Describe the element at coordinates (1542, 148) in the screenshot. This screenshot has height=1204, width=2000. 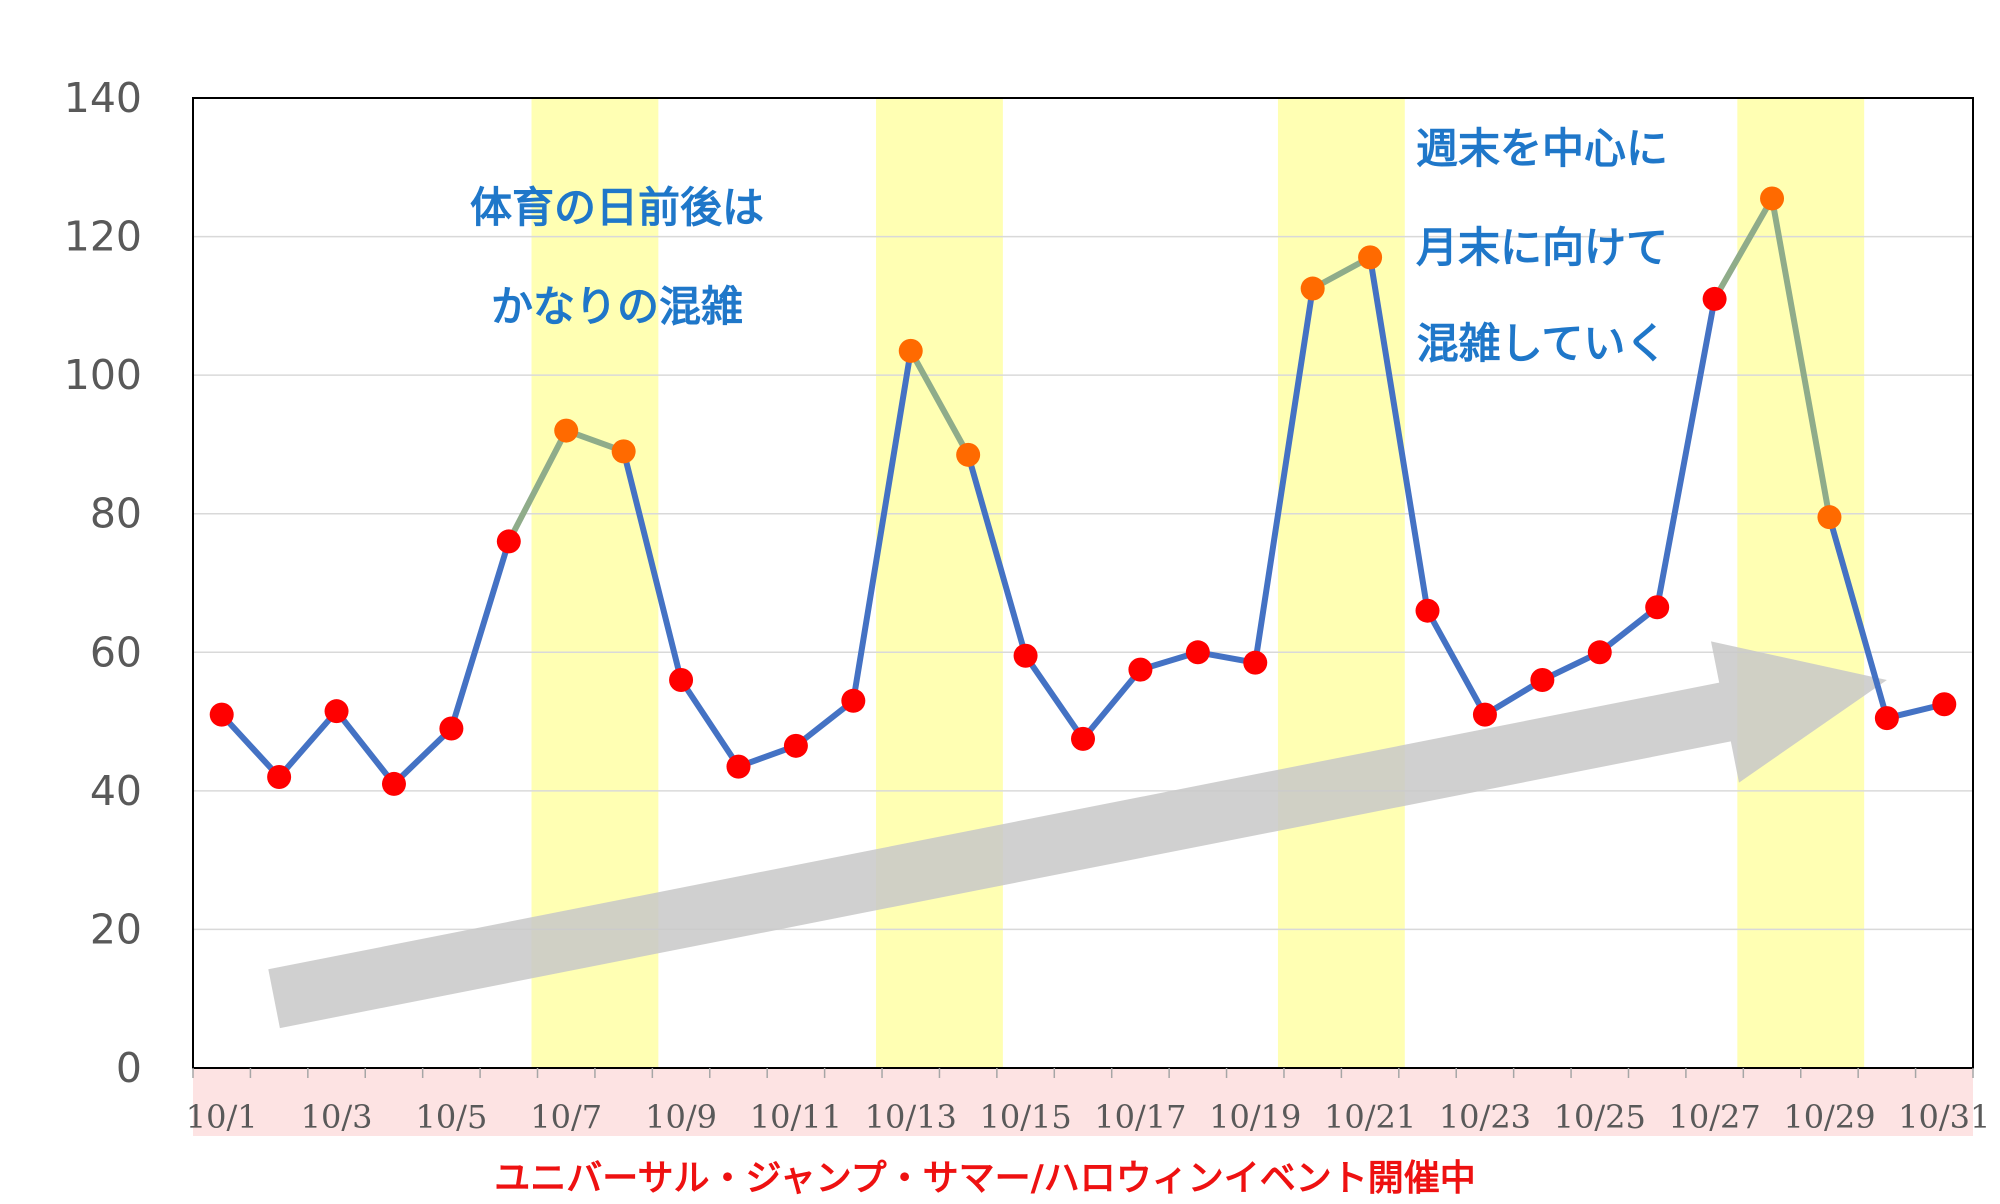
I see `annotation-weekend-line-1: 週末を中心に` at that location.